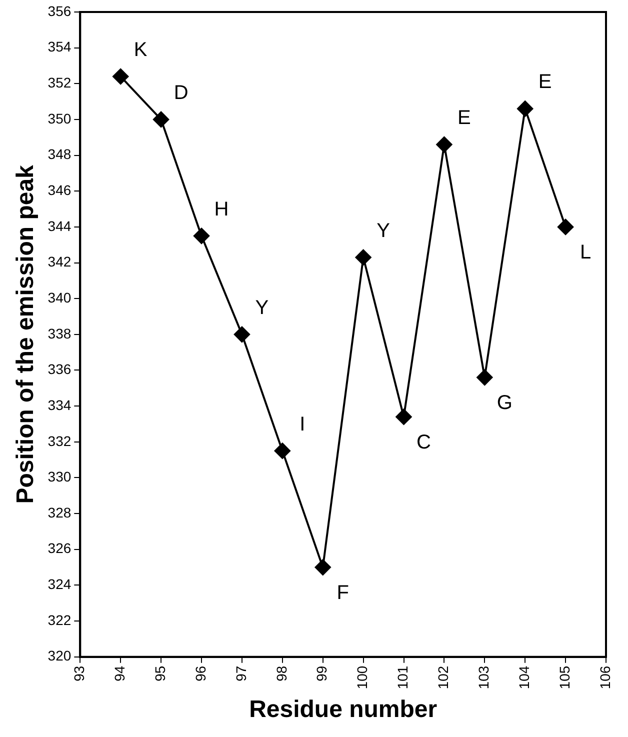 The height and width of the screenshot is (737, 628). Describe the element at coordinates (60, 656) in the screenshot. I see `y-tick-label: 320` at that location.